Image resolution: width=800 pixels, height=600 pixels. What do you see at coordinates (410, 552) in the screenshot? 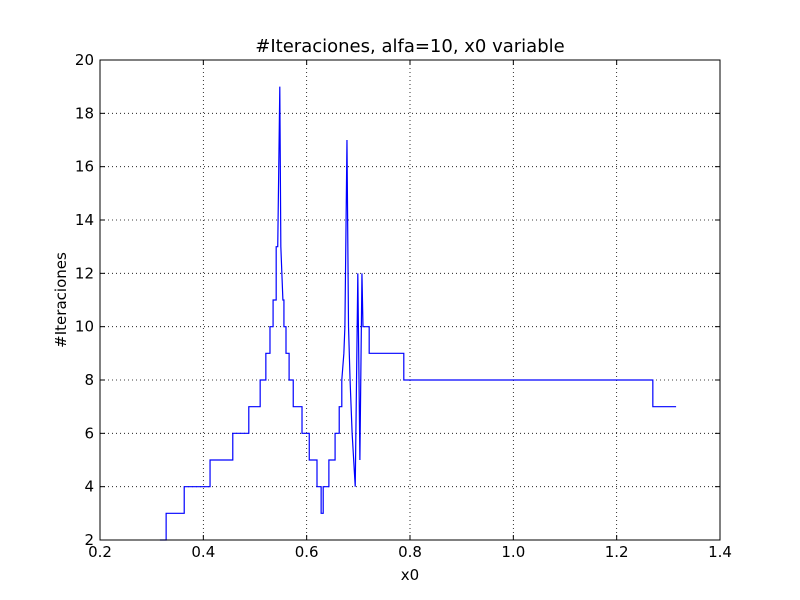
I see `x-tick-label: 0.8` at bounding box center [410, 552].